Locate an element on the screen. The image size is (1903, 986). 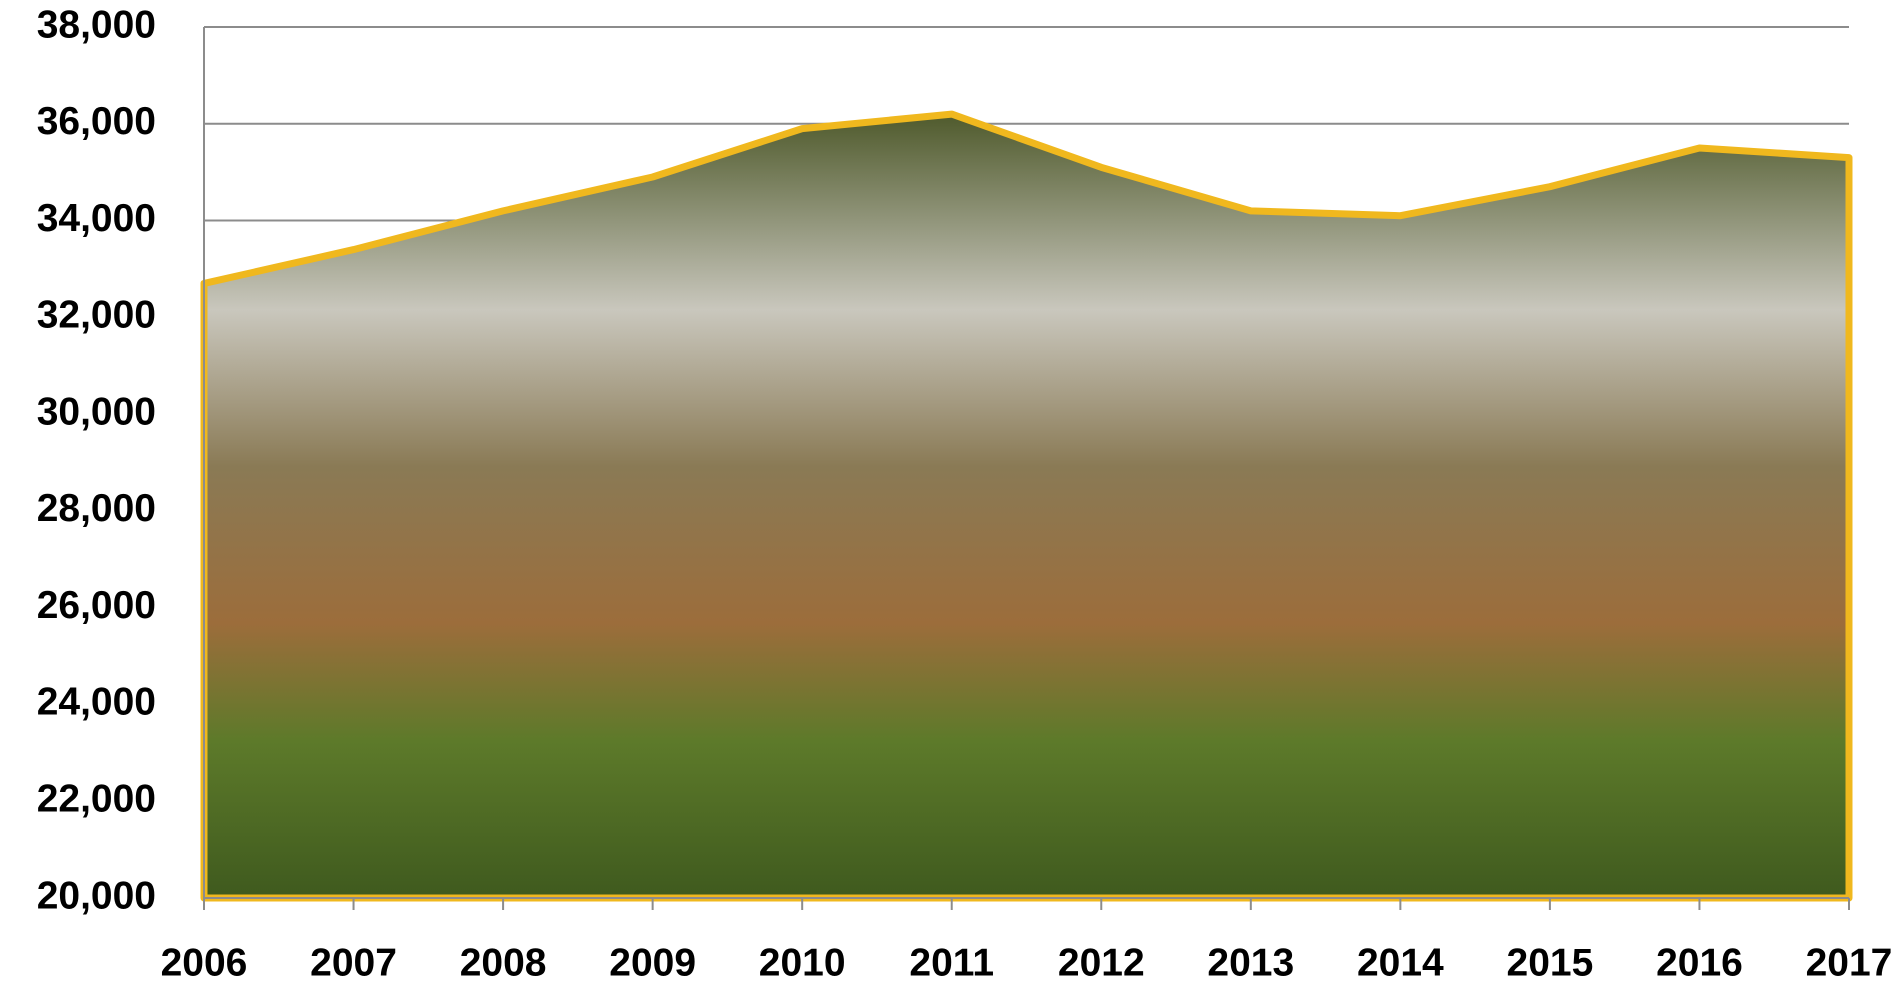
x-tick-label: 2015 is located at coordinates (1550, 962).